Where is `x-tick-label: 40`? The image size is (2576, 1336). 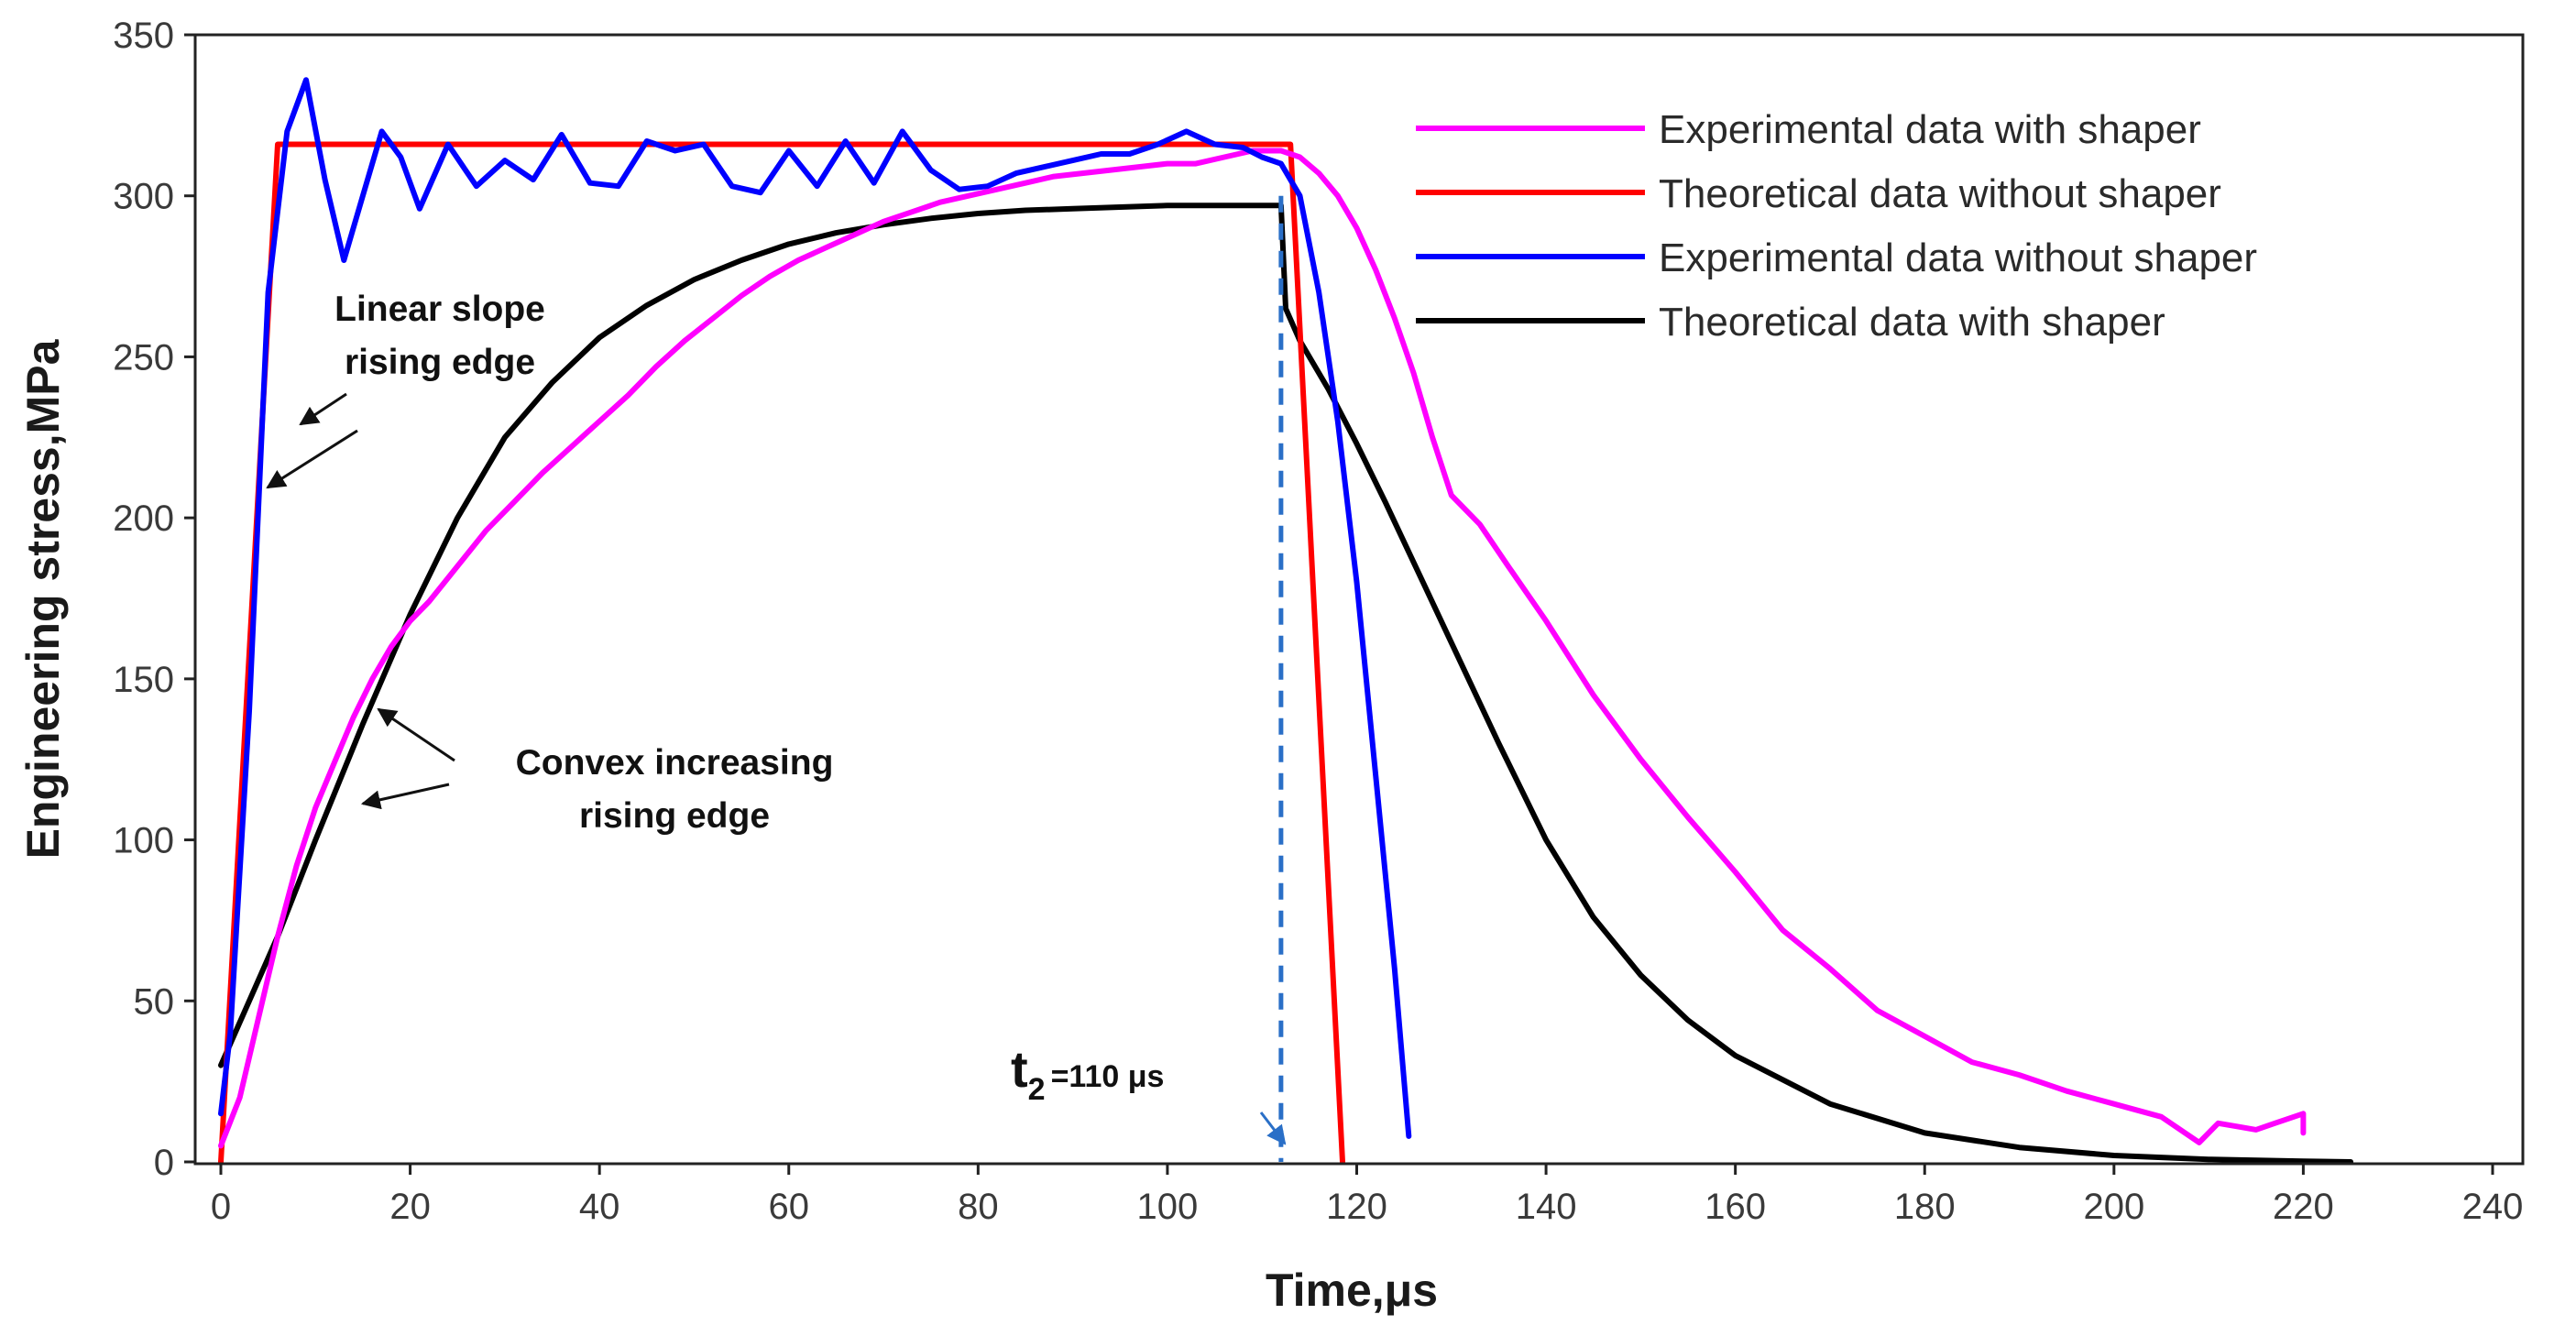 x-tick-label: 40 is located at coordinates (599, 1207).